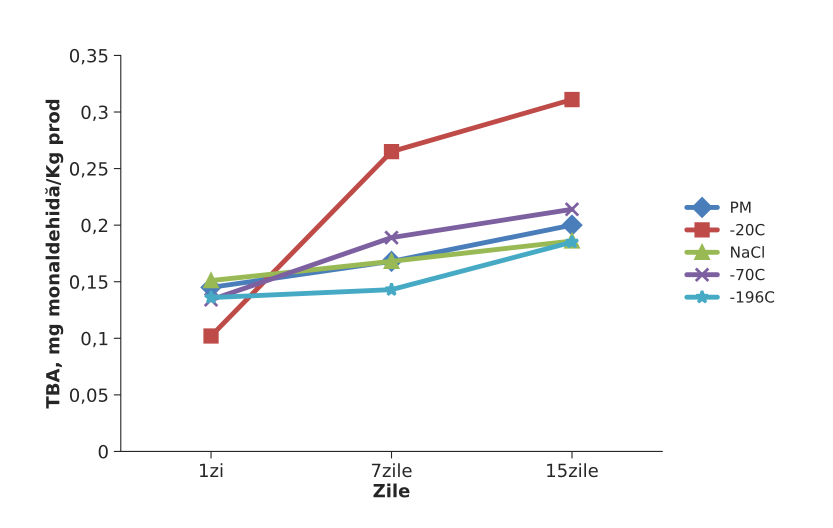 The height and width of the screenshot is (528, 833). What do you see at coordinates (392, 470) in the screenshot?
I see `x-tick-label: 7zile` at bounding box center [392, 470].